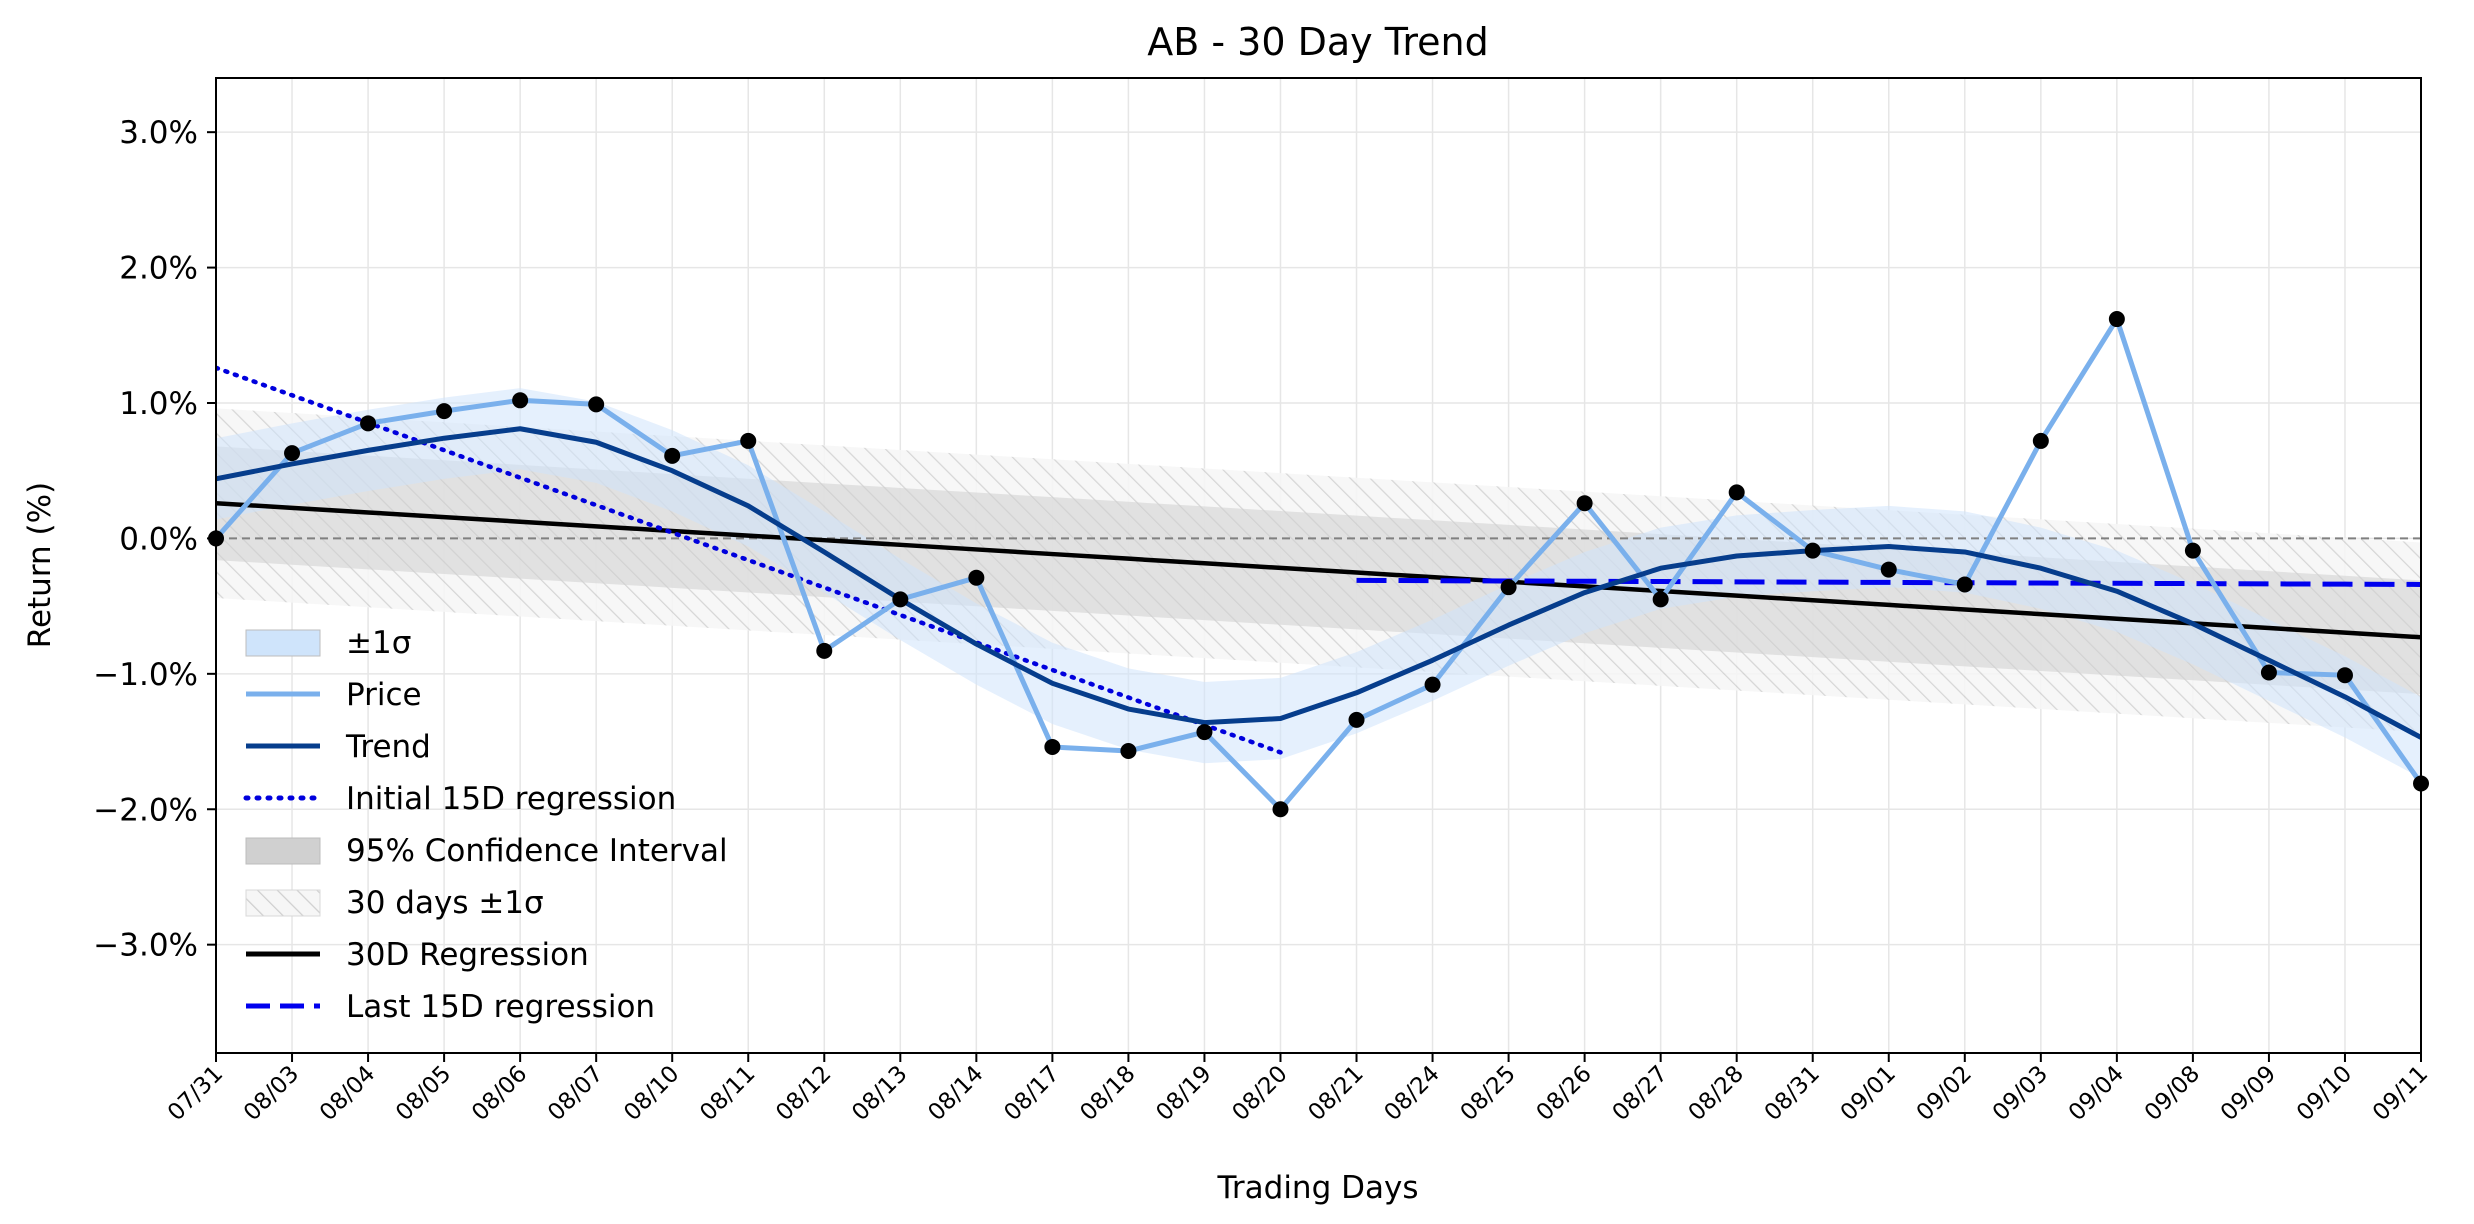  What do you see at coordinates (338, 747) in the screenshot?
I see `legend-item: Trend` at bounding box center [338, 747].